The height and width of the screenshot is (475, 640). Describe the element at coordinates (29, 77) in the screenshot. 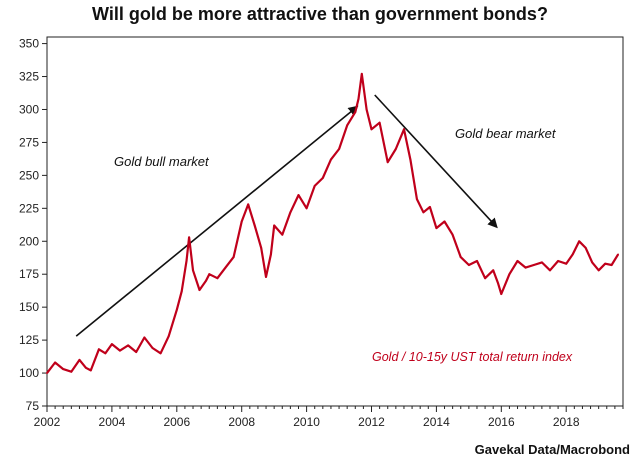

I see `y-tick-label: 325` at that location.